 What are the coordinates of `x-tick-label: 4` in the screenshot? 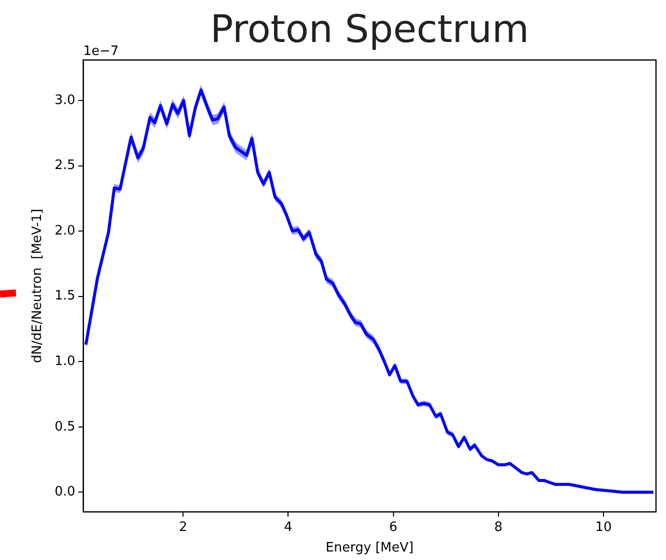 It's located at (288, 527).